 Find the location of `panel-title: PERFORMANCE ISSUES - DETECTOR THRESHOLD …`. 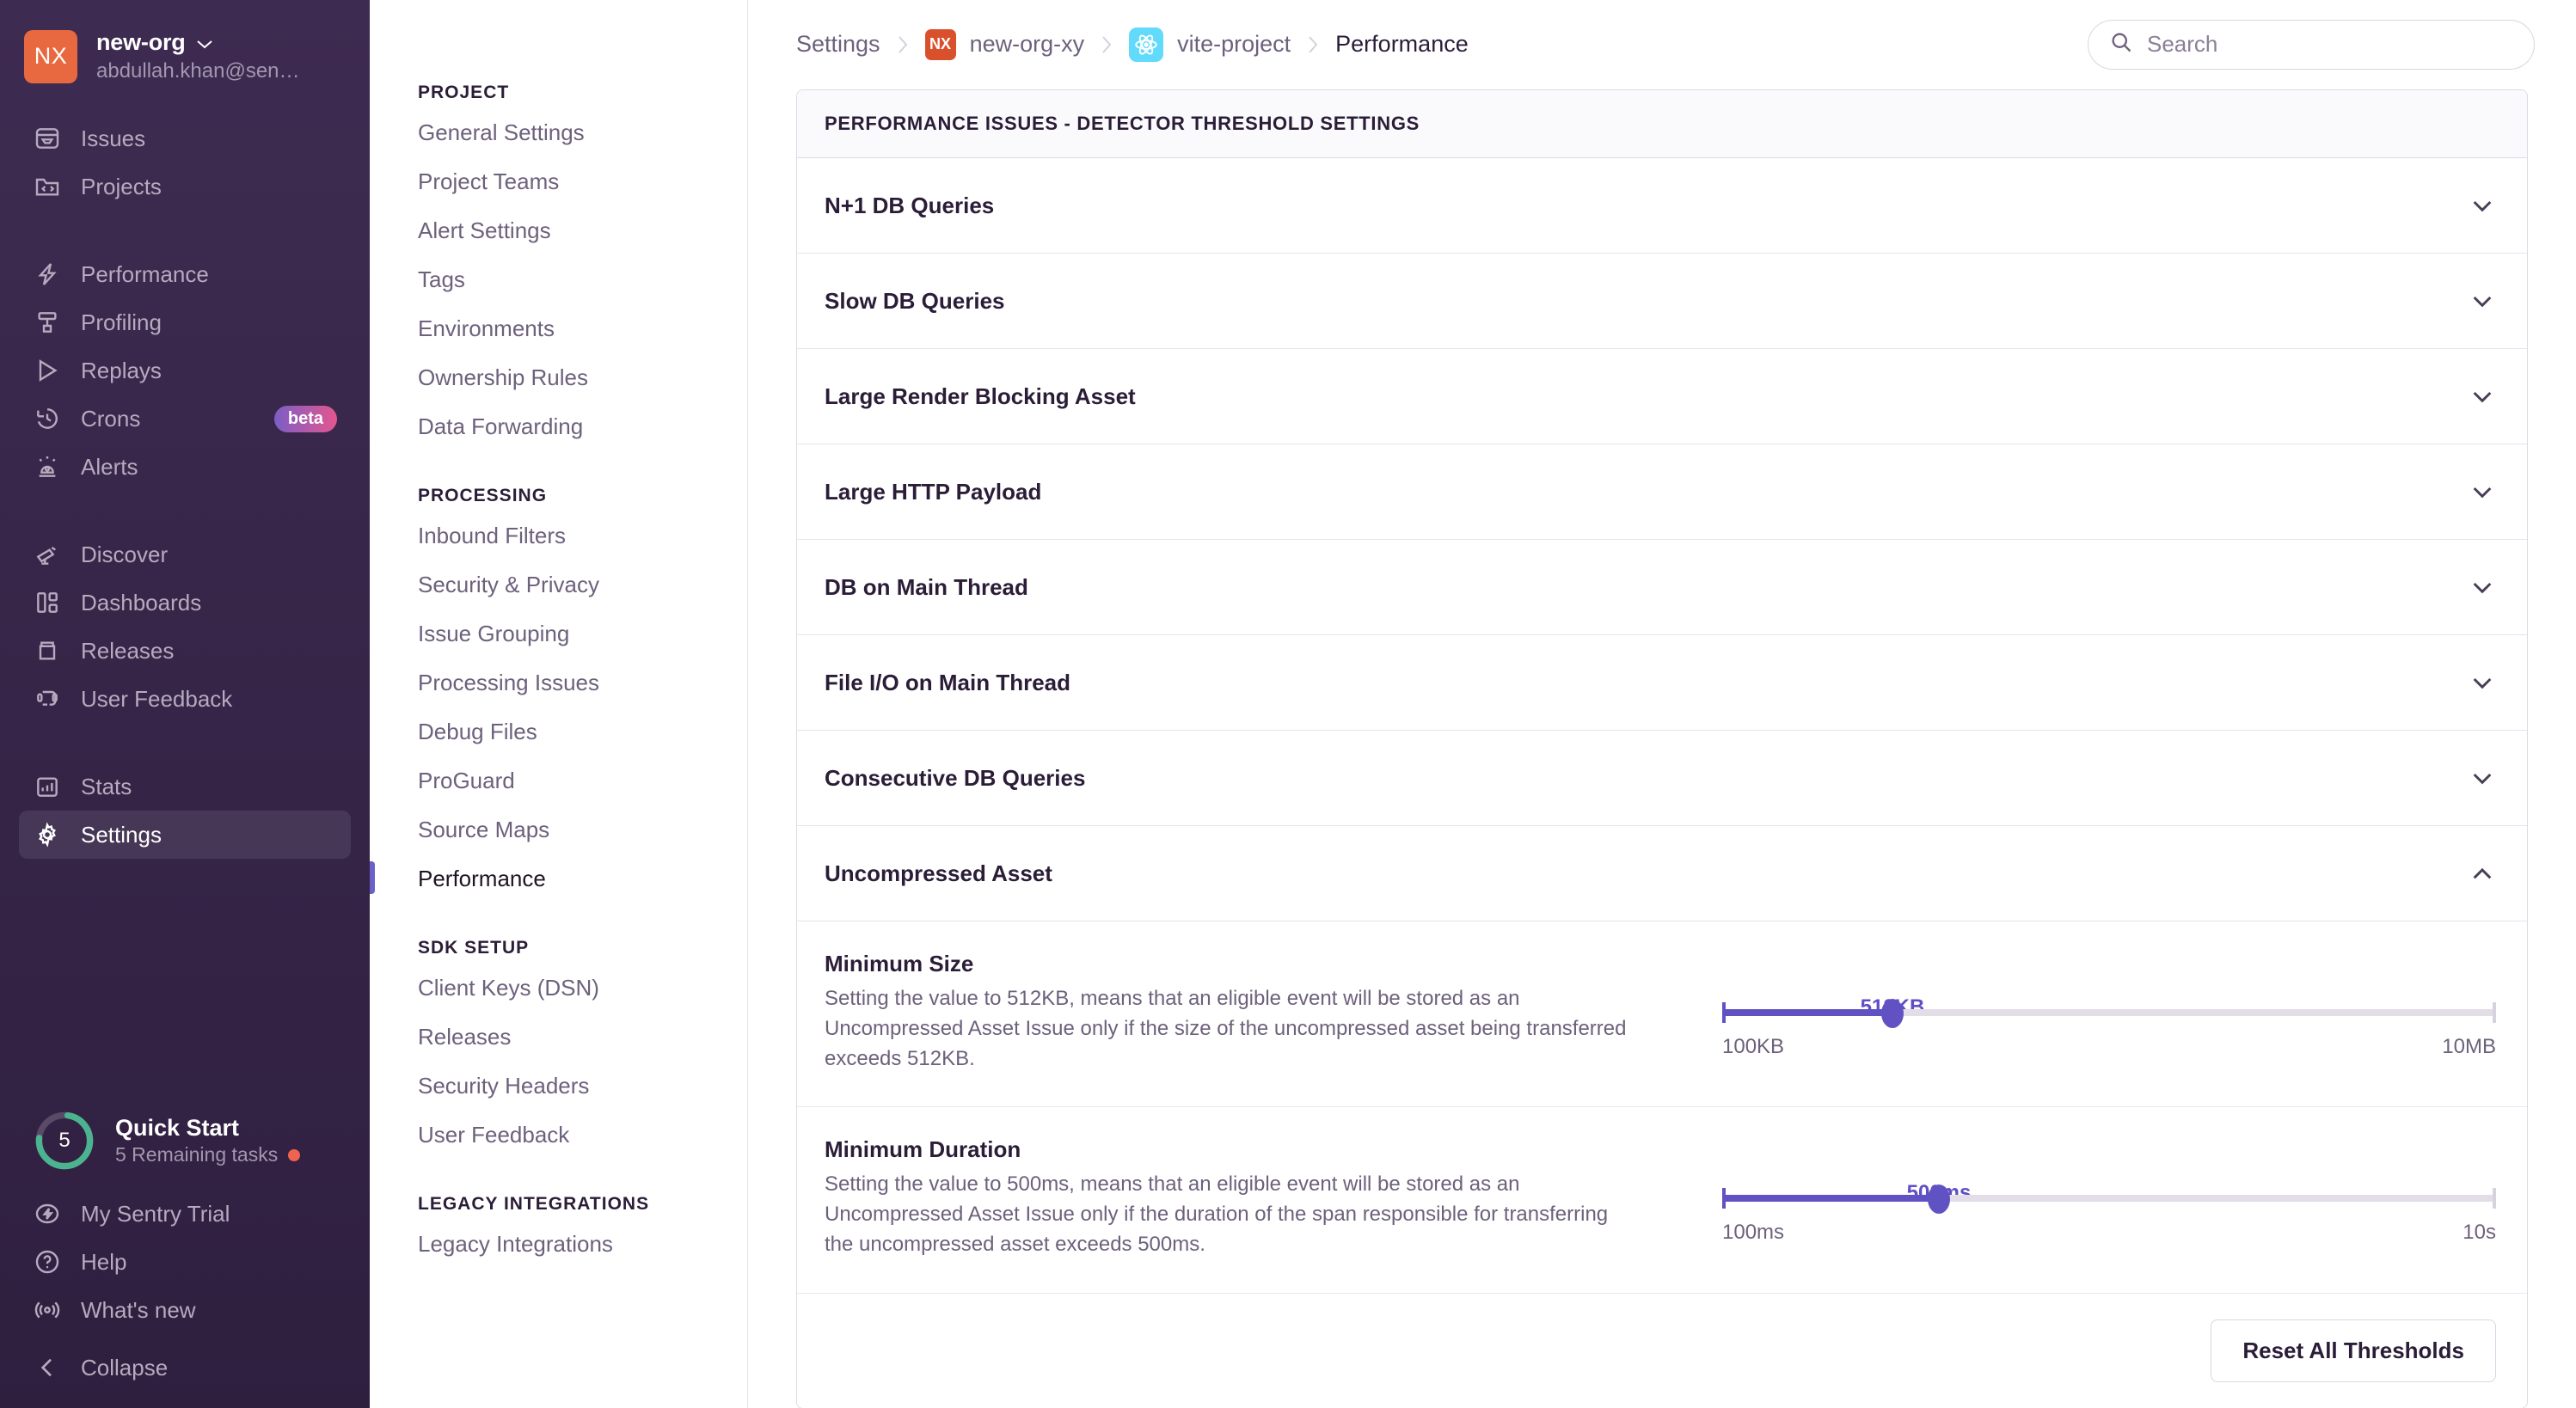

panel-title: PERFORMANCE ISSUES - DETECTOR THRESHOLD … is located at coordinates (1662, 124).